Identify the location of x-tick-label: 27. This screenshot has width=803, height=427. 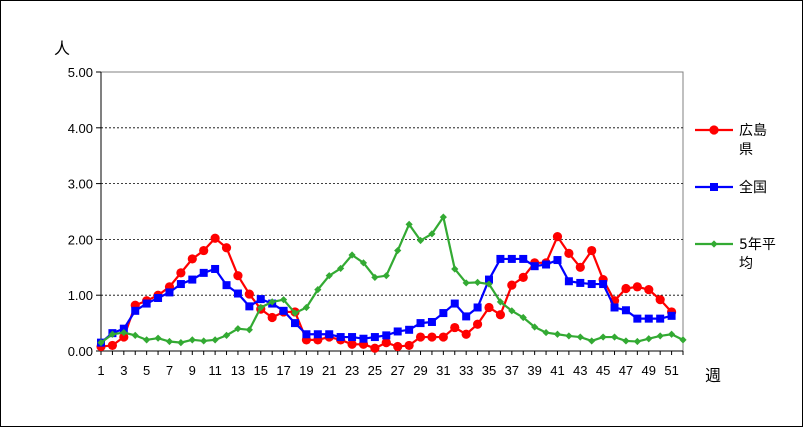
(397, 370).